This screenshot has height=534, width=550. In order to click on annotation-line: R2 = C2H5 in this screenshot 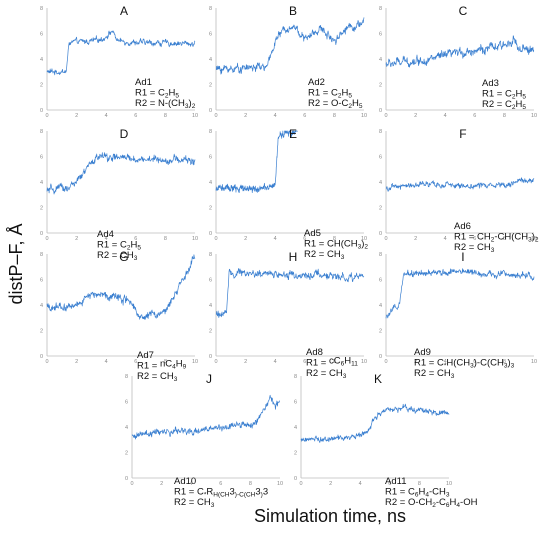, I will do `click(504, 105)`.